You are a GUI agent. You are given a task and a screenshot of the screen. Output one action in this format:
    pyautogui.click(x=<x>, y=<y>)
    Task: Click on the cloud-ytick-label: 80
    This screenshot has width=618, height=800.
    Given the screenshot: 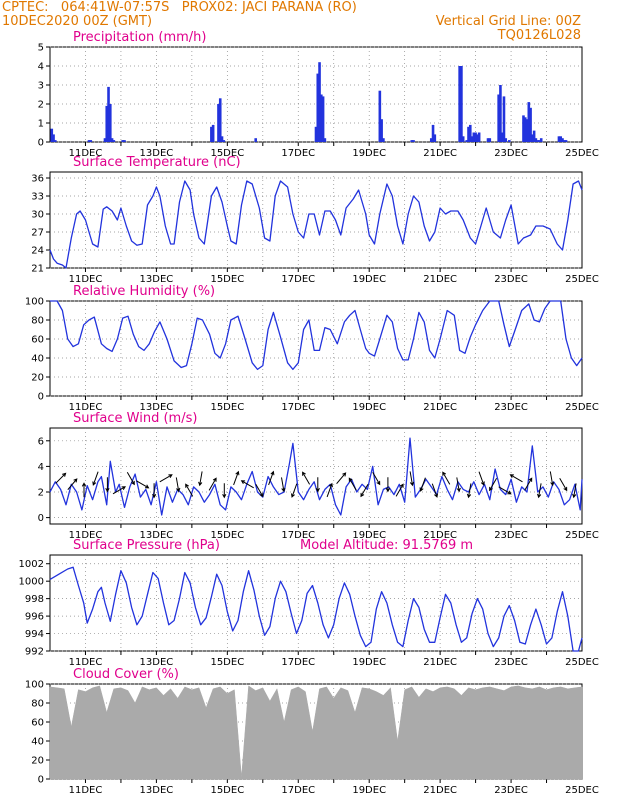 What is the action you would take?
    pyautogui.click(x=37, y=704)
    